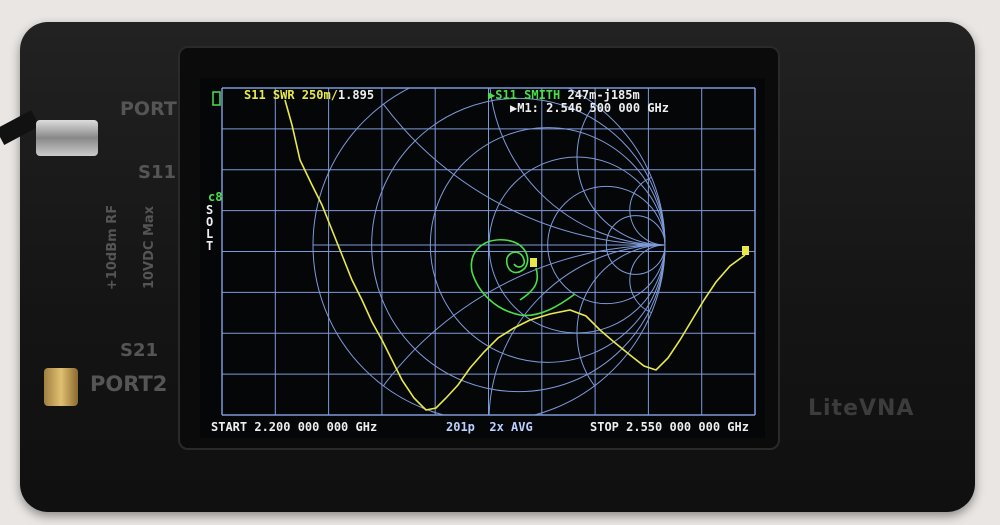 Image resolution: width=1000 pixels, height=525 pixels. Describe the element at coordinates (291, 95) in the screenshot. I see `trace1-name: S11 SWR 250m/` at that location.